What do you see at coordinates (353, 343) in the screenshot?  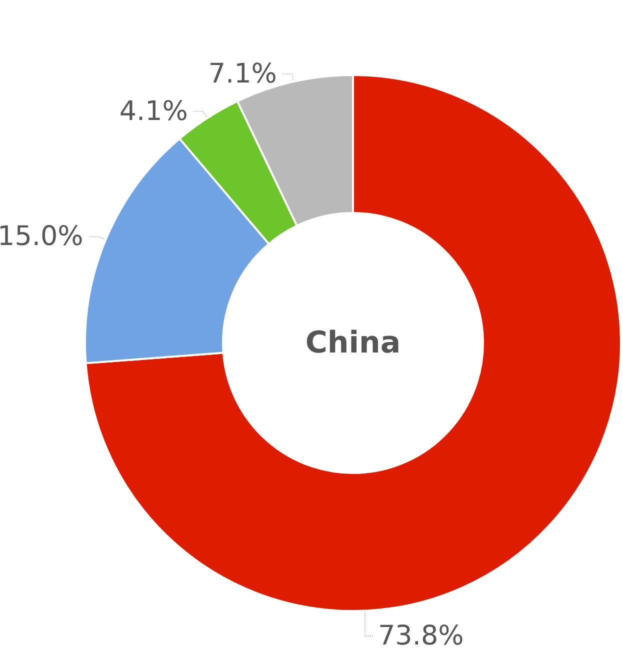 I see `text: China` at bounding box center [353, 343].